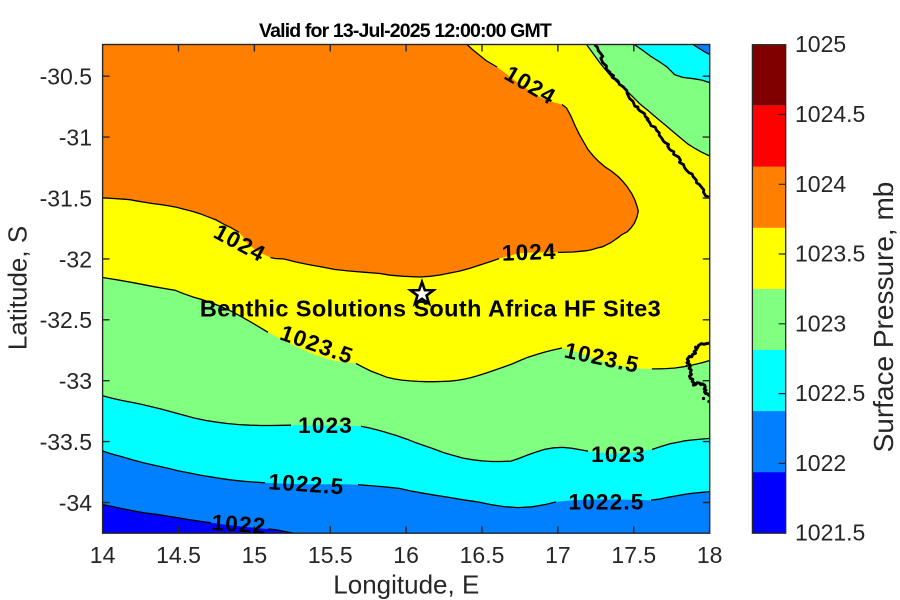 The image size is (900, 600). Describe the element at coordinates (482, 555) in the screenshot. I see `svg-text: 16.5` at that location.